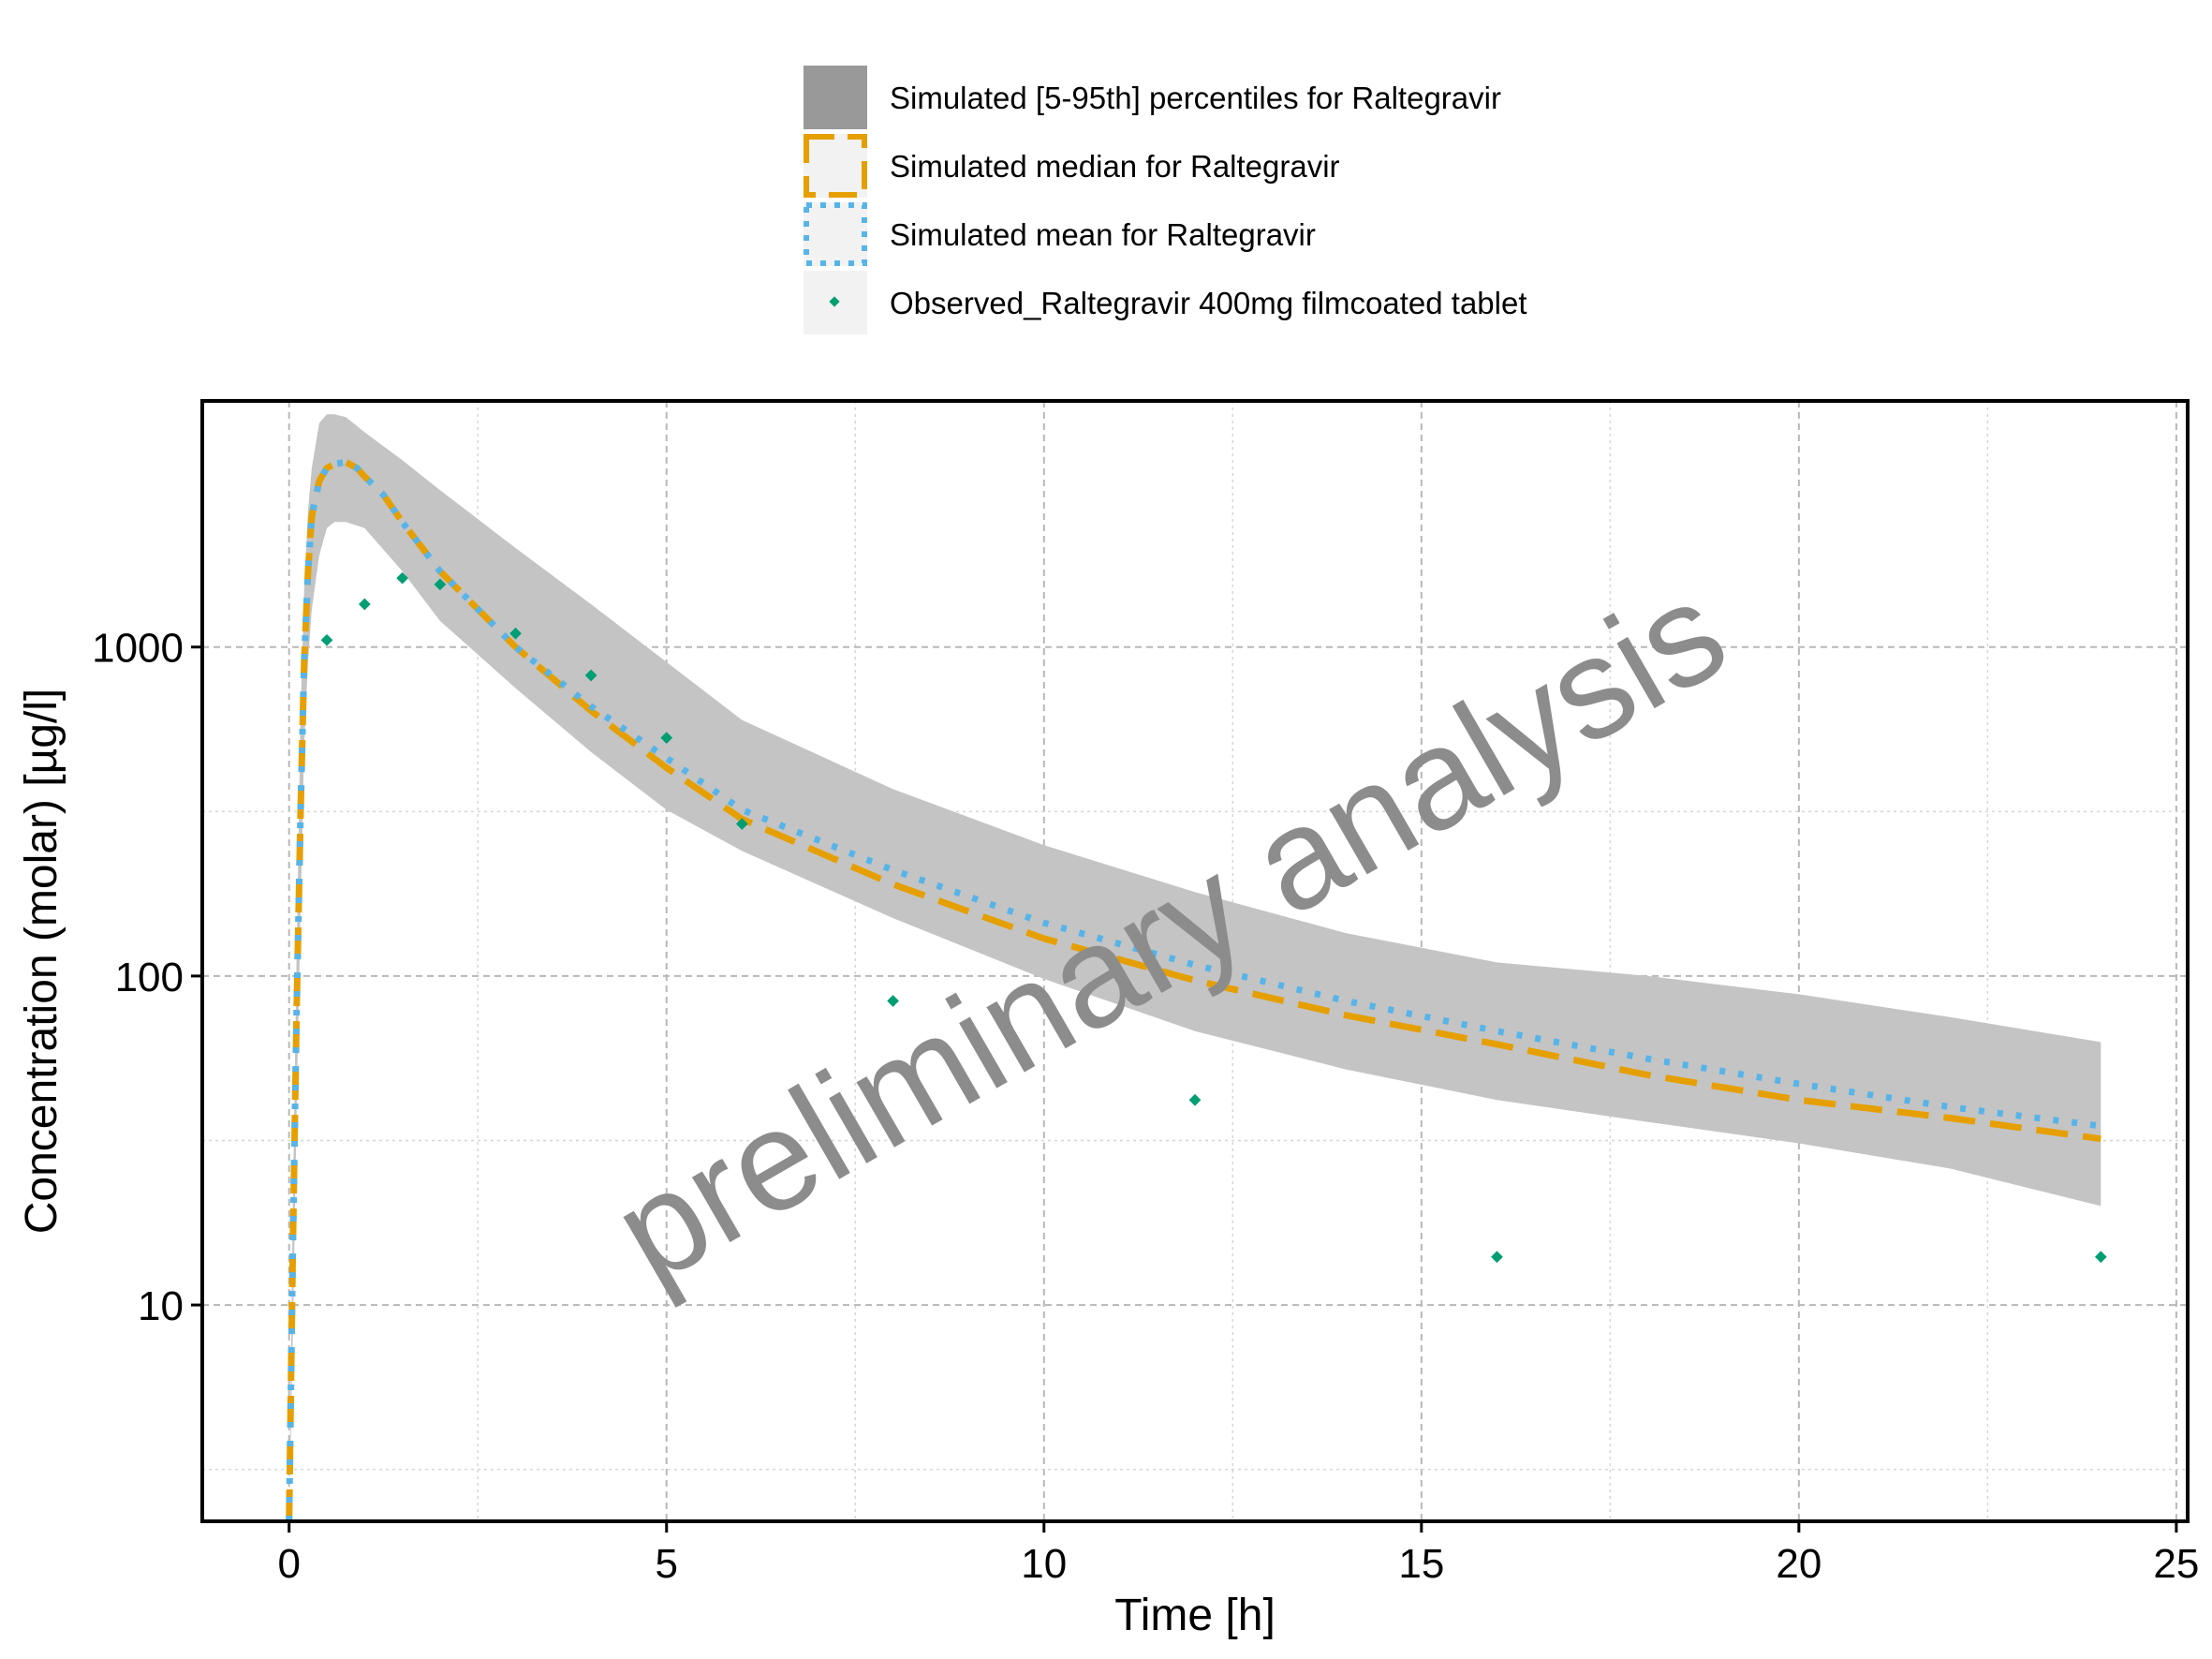  Describe the element at coordinates (149, 978) in the screenshot. I see `y-tick-label: 100` at that location.